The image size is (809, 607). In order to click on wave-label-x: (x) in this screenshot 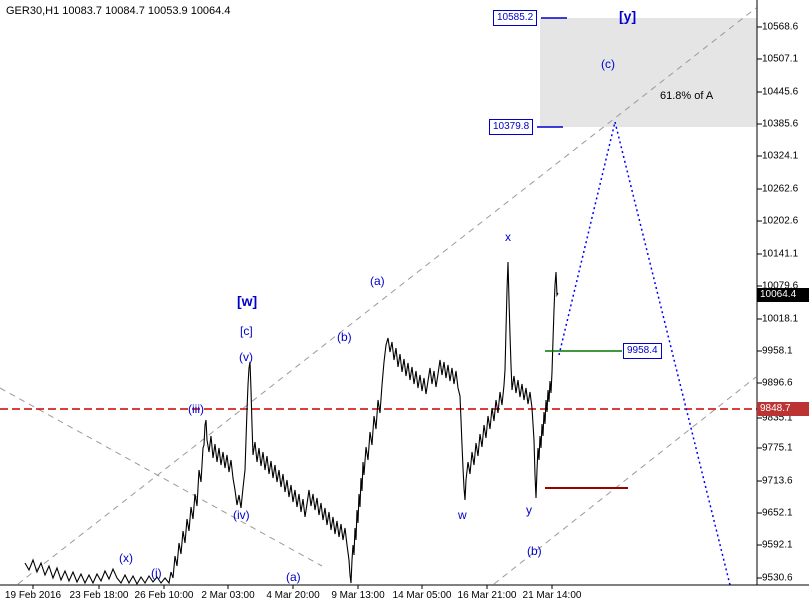, I will do `click(126, 558)`.